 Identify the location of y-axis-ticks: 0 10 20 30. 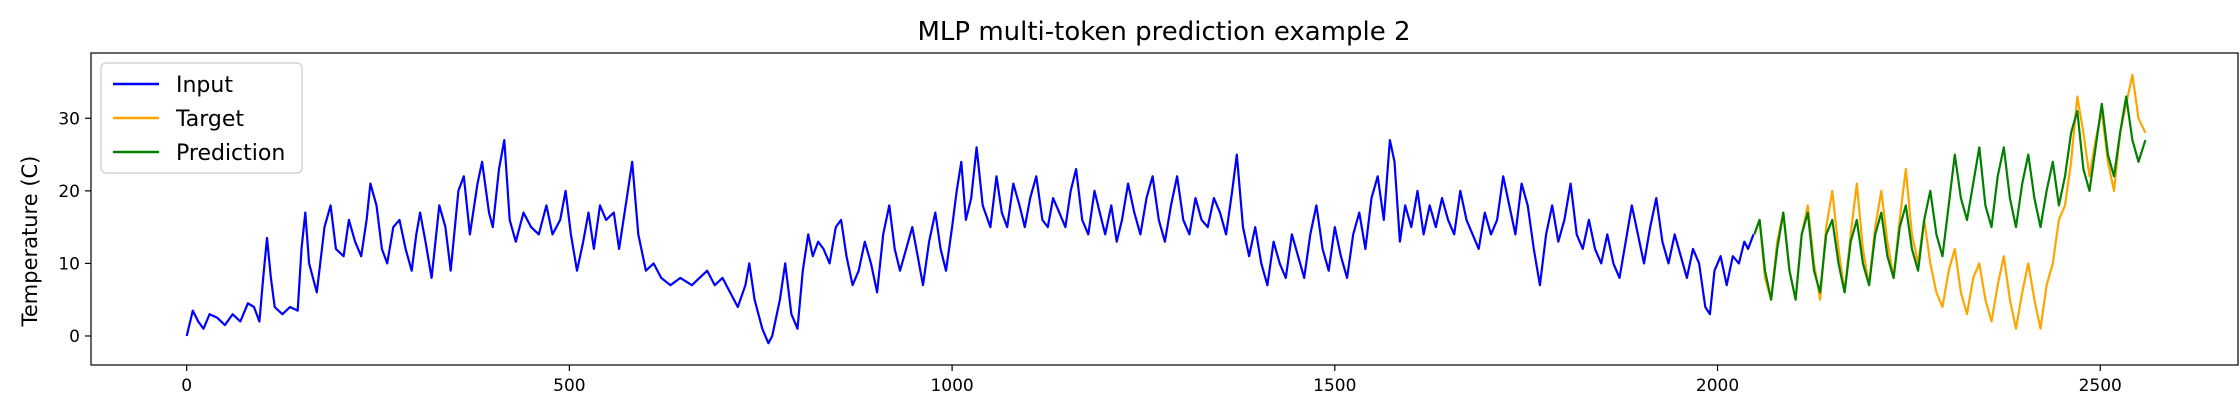
(74, 228).